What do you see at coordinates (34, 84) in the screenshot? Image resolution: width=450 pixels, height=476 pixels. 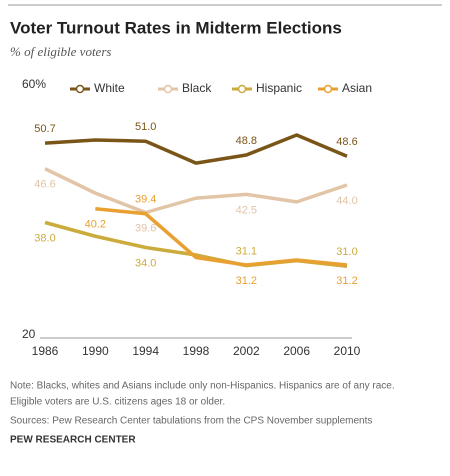 I see `y-tick-label: 60%` at bounding box center [34, 84].